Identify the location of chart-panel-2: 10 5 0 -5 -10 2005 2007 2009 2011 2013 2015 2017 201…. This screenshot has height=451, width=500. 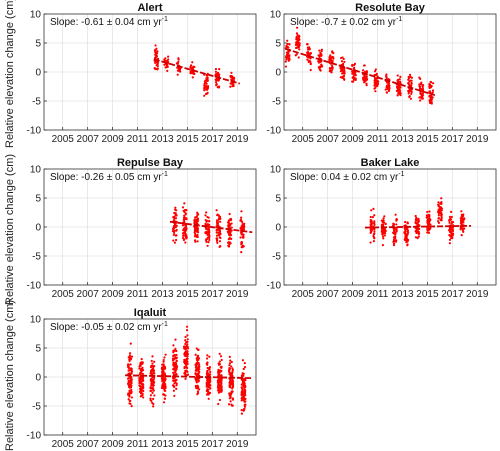
(382, 73).